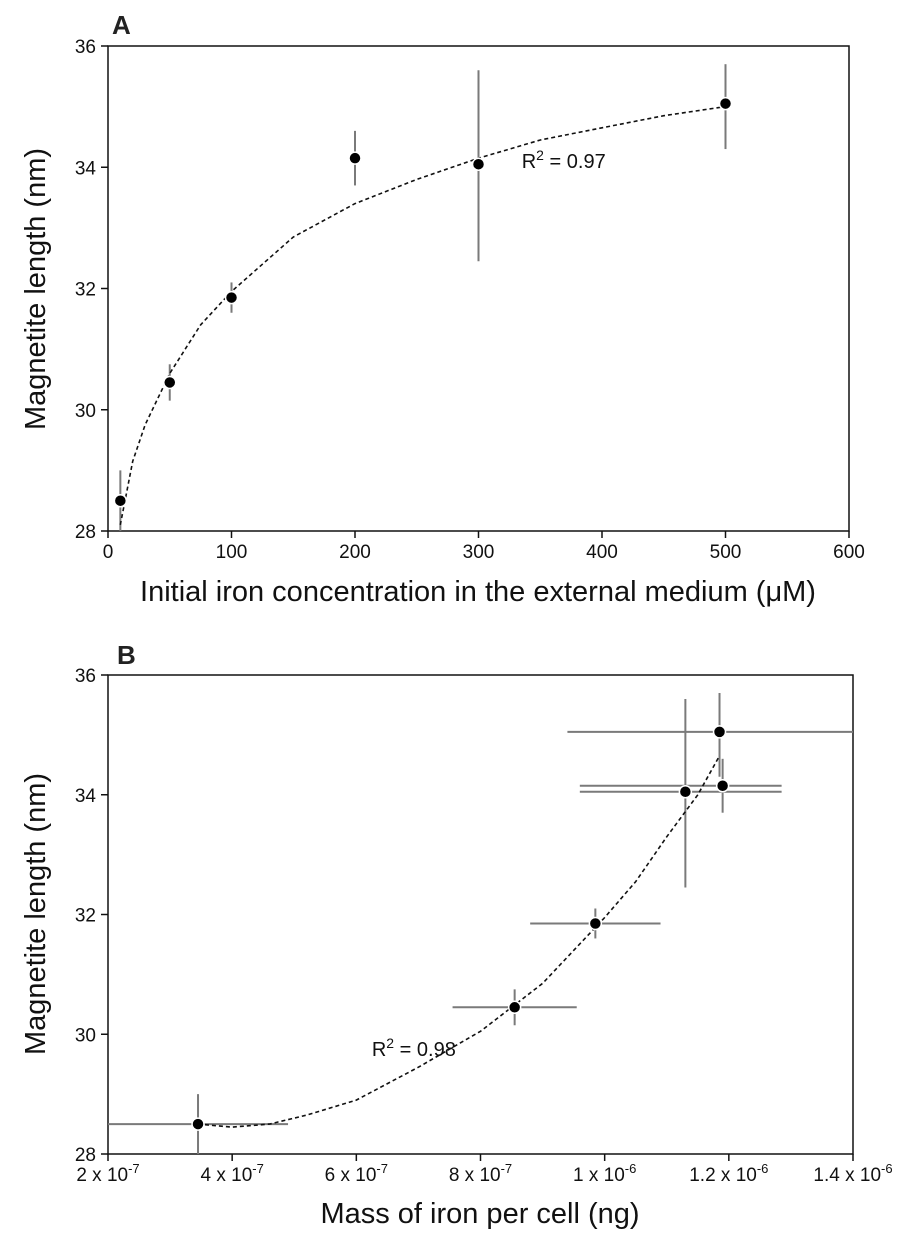 The height and width of the screenshot is (1235, 912). I want to click on panel-a-r-squared-prefix: R, so click(529, 162).